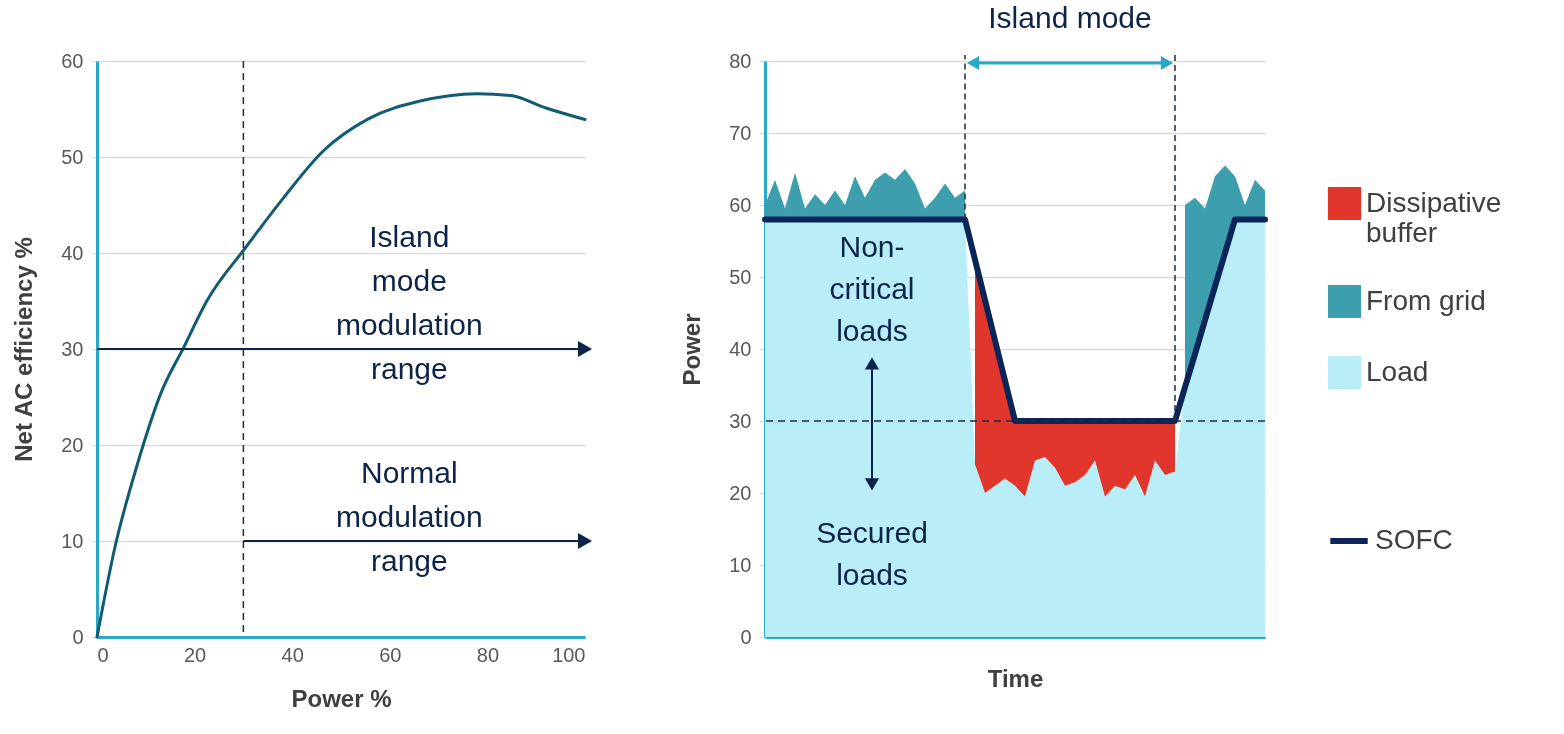 This screenshot has height=734, width=1564. What do you see at coordinates (569, 654) in the screenshot?
I see `x-tick-label: 100` at bounding box center [569, 654].